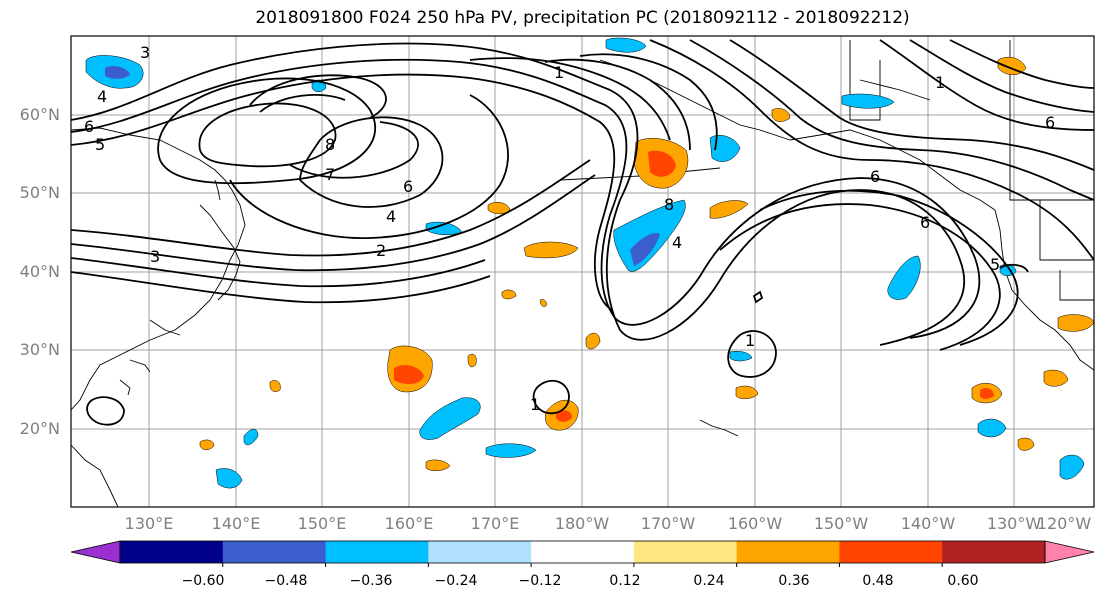  I want to click on lon-label: 170°W, so click(668, 523).